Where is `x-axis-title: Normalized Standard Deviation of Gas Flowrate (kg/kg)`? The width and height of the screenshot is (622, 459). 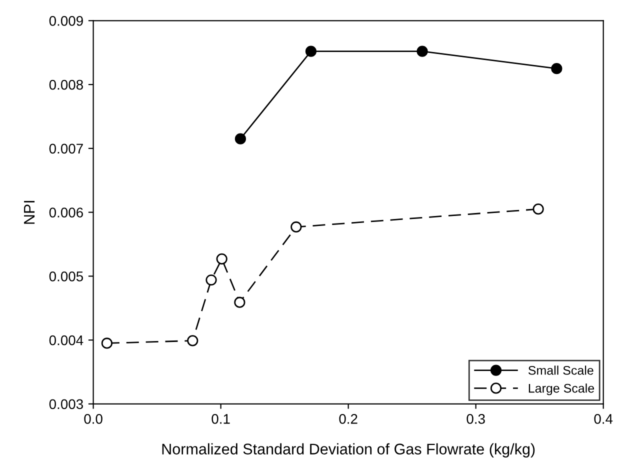
x-axis-title: Normalized Standard Deviation of Gas Flowrate (kg/kg) is located at coordinates (348, 450).